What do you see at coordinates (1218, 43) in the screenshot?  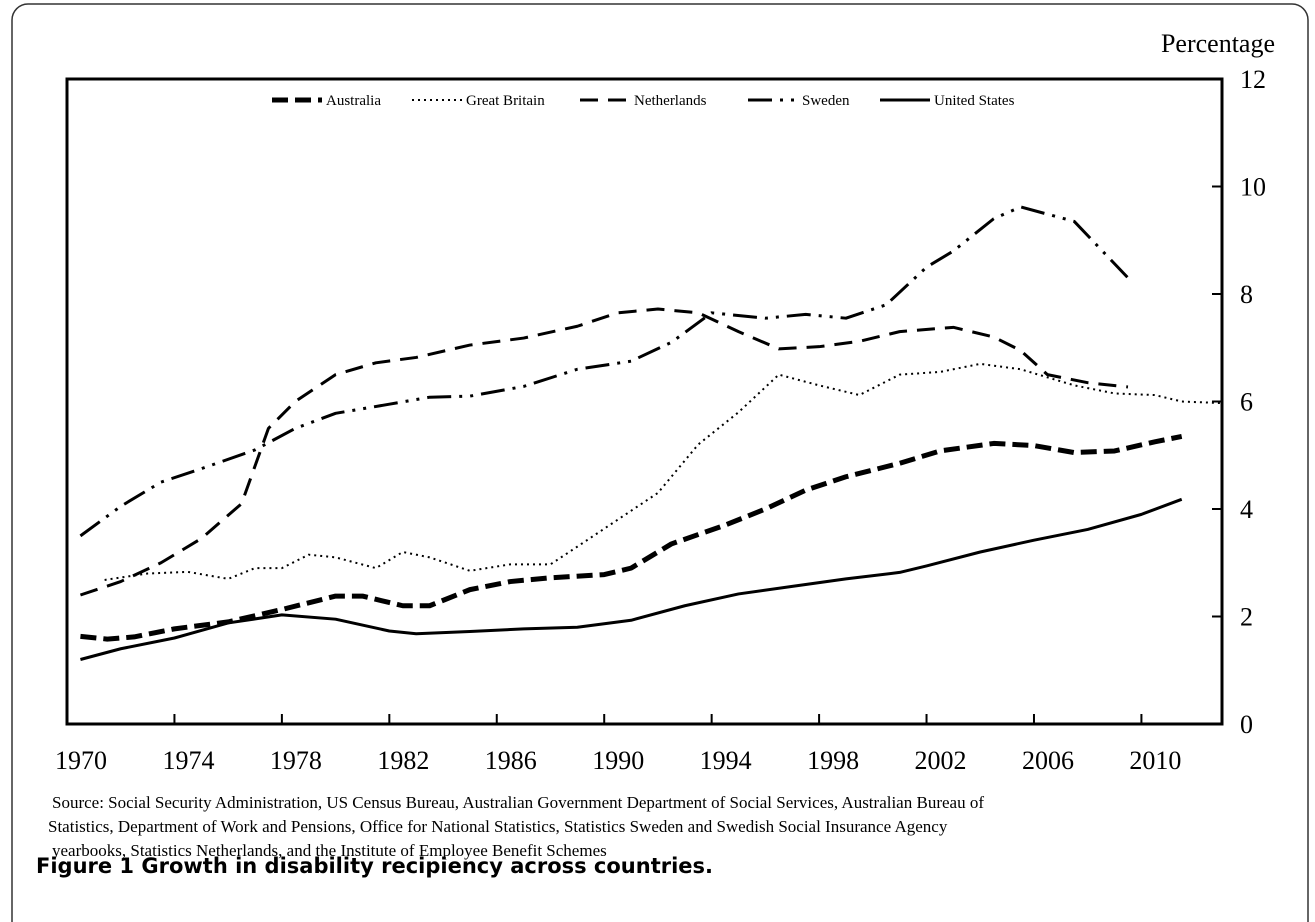 I see `y-axis-label: Percentage` at bounding box center [1218, 43].